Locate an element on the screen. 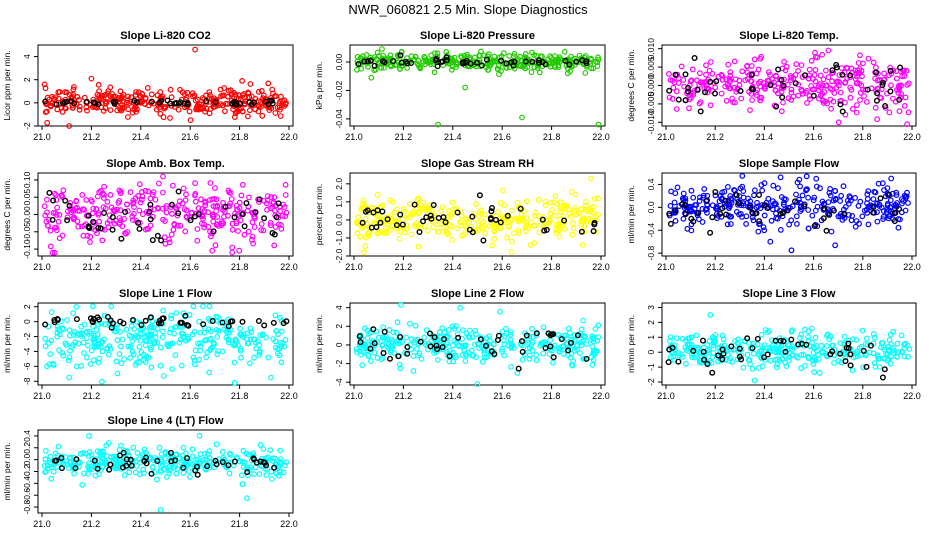  y-tick-label: 0.005 is located at coordinates (651, 67).